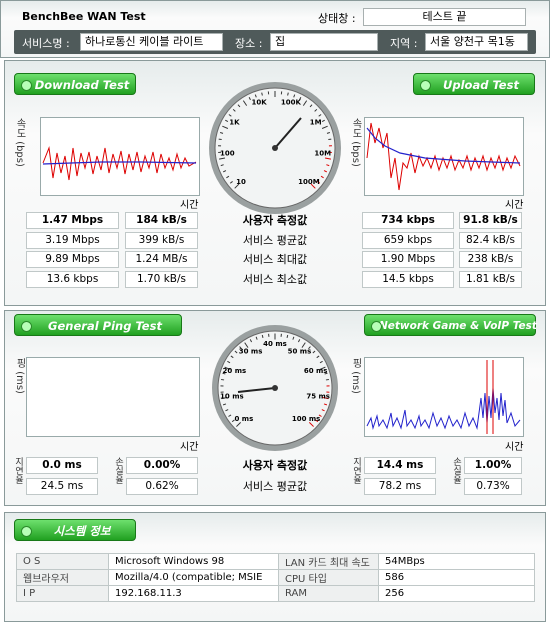  I want to click on upload-value: 1.90 Mbps, so click(408, 259).